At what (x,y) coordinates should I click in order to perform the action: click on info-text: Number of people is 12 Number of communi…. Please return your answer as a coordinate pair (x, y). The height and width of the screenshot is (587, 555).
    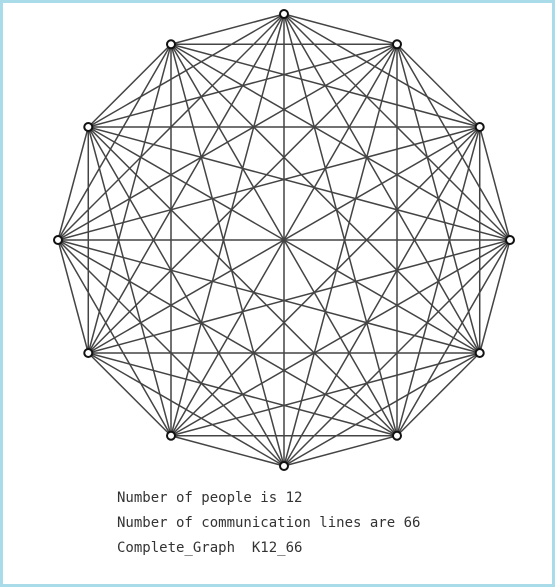
    Looking at the image, I should click on (268, 523).